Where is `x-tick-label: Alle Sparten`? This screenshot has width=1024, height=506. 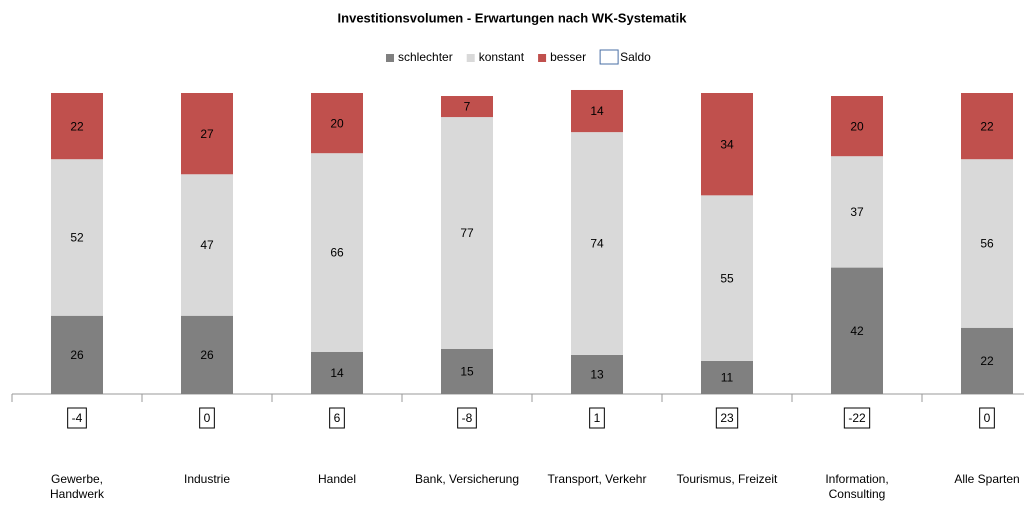 x-tick-label: Alle Sparten is located at coordinates (987, 479).